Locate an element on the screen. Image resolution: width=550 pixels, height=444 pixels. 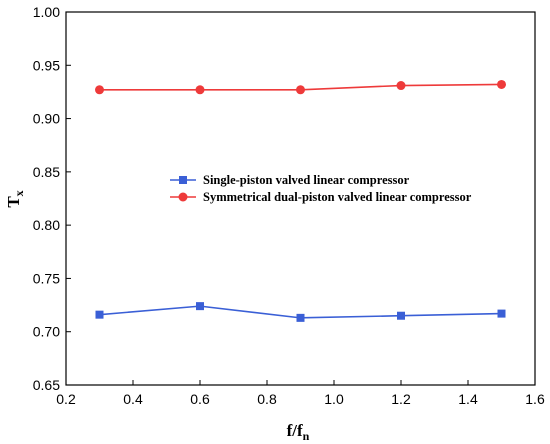
x-tick-label: 1.6 is located at coordinates (535, 399).